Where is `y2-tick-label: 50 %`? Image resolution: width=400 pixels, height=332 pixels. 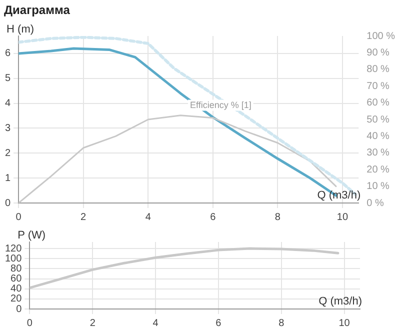
y2-tick-label: 50 % is located at coordinates (378, 120).